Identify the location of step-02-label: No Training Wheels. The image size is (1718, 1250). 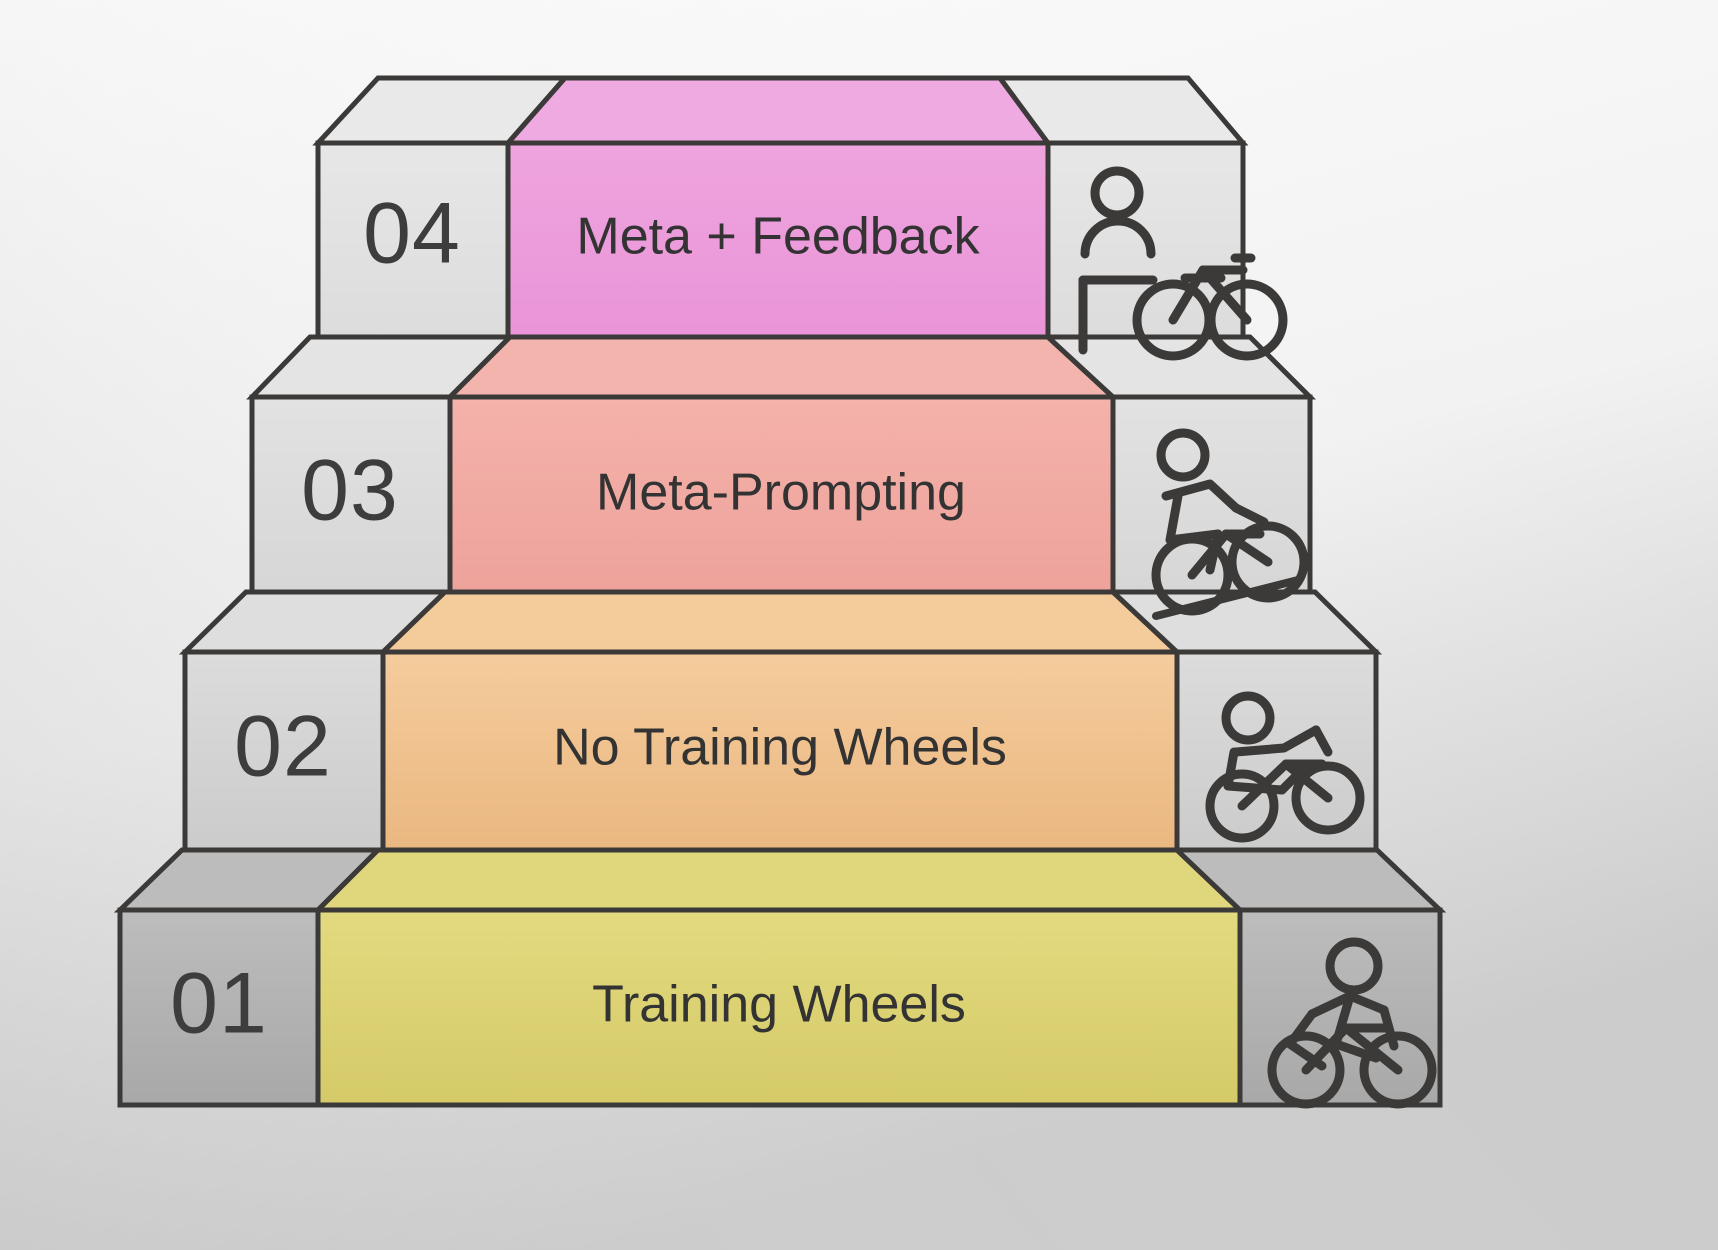
(780, 748).